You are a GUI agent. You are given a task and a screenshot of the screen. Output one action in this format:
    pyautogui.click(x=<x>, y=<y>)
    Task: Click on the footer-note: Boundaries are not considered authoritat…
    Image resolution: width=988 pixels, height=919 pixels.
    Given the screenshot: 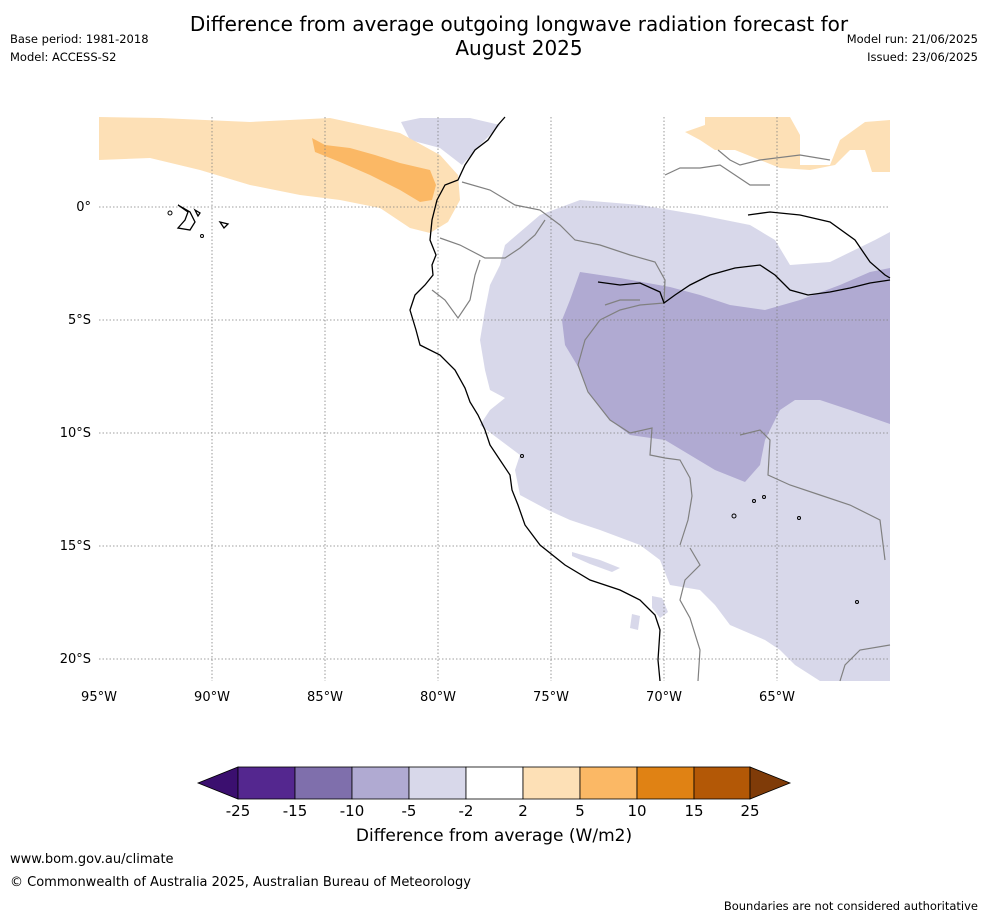 What is the action you would take?
    pyautogui.click(x=850, y=906)
    